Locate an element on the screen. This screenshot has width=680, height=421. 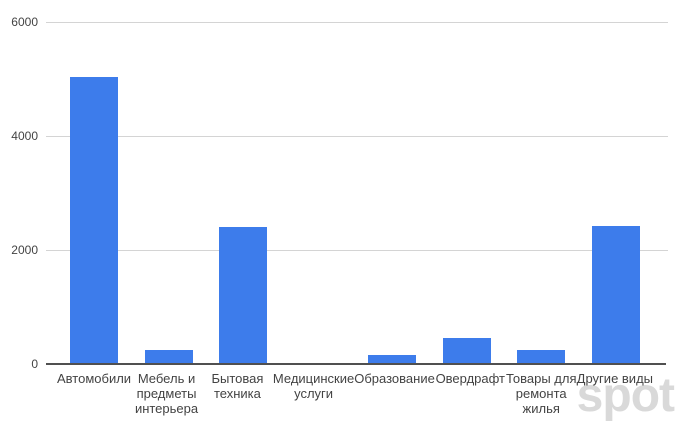
y-axis-tick-label: 4000 is located at coordinates (24, 136).